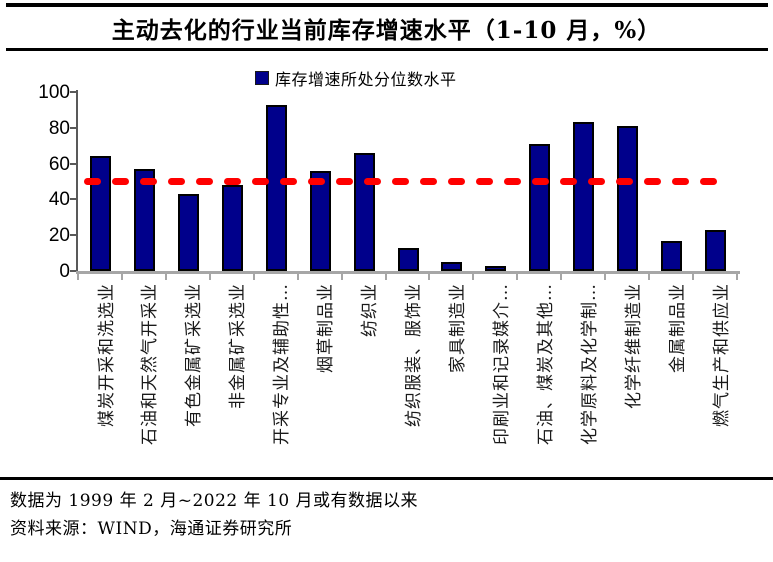 The image size is (773, 562). What do you see at coordinates (408, 272) in the screenshot?
I see `x-axis-line` at bounding box center [408, 272].